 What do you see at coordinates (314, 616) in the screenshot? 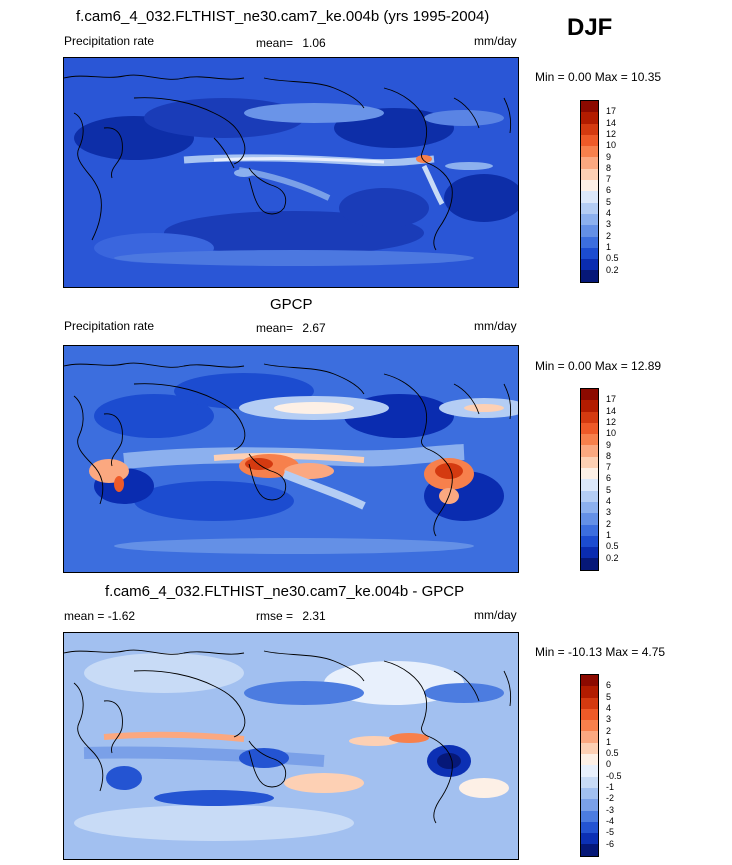
I see `panel-3-stat-value: 2.31` at bounding box center [314, 616].